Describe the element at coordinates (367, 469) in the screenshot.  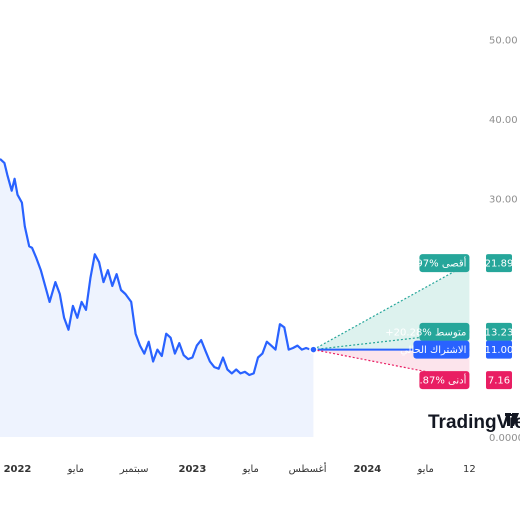
I see `x-tick-label: 2024` at that location.